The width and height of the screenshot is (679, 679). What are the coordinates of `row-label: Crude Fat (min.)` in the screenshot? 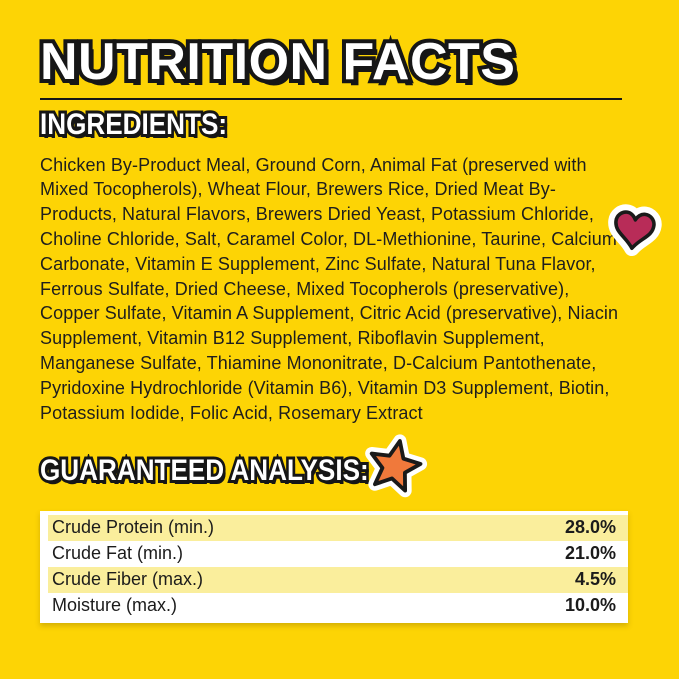 It's located at (118, 553).